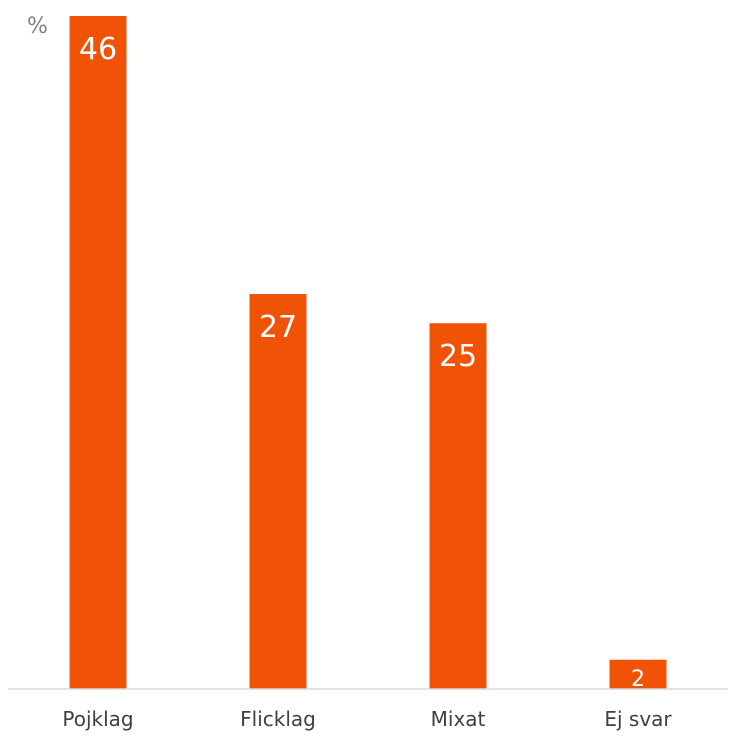  What do you see at coordinates (97, 719) in the screenshot?
I see `x-tick-label-pojklag: Pojklag` at bounding box center [97, 719].